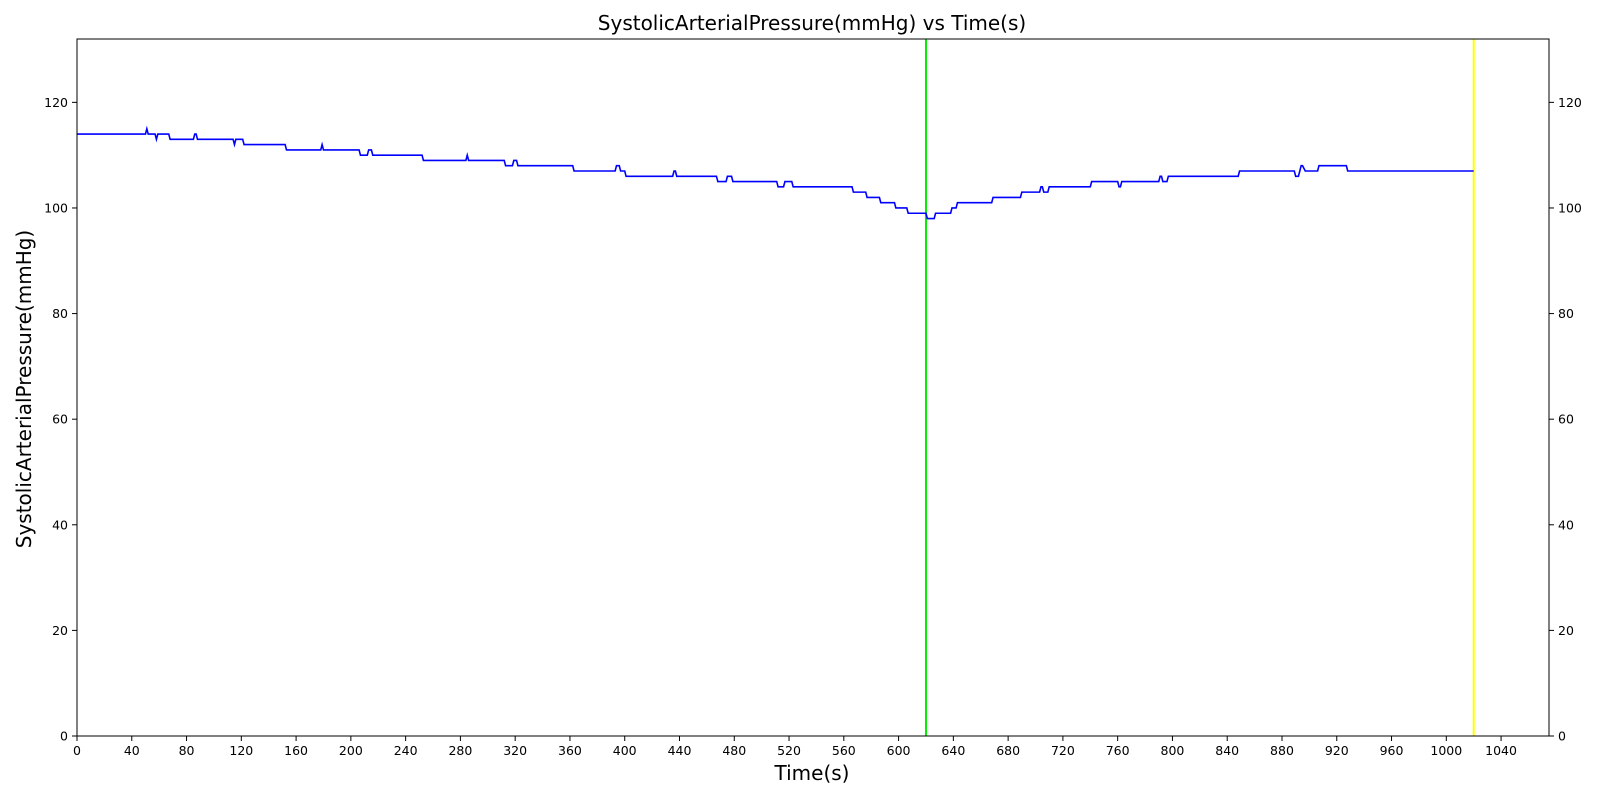 This screenshot has width=1600, height=800. I want to click on x-tick-label: 680, so click(1008, 750).